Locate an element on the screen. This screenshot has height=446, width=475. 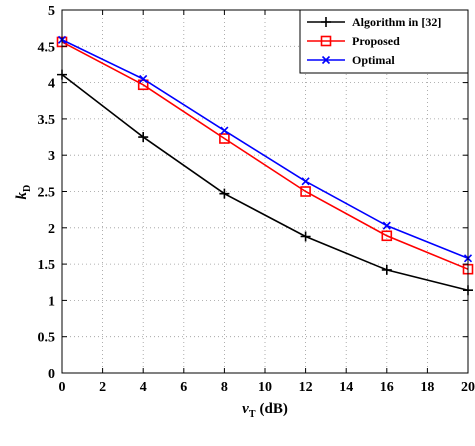
legend: Algorithm in [32] Proposed Optimal is located at coordinates (384, 41).